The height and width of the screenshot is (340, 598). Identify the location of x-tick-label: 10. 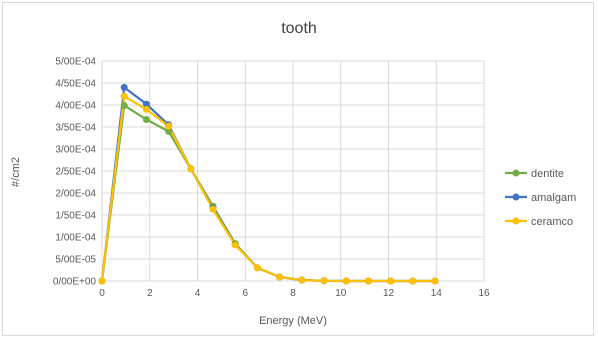
(341, 293).